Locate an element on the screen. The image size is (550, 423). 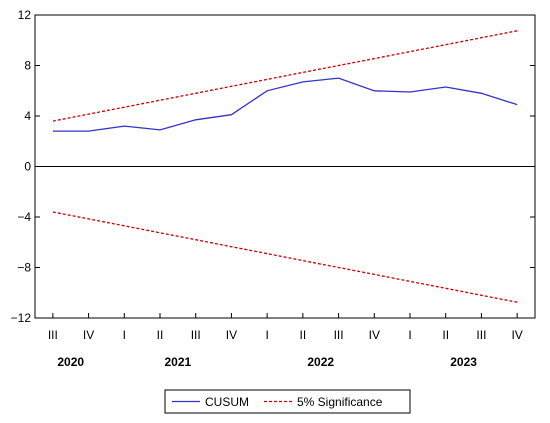
series-line-cusum is located at coordinates (285, 104).